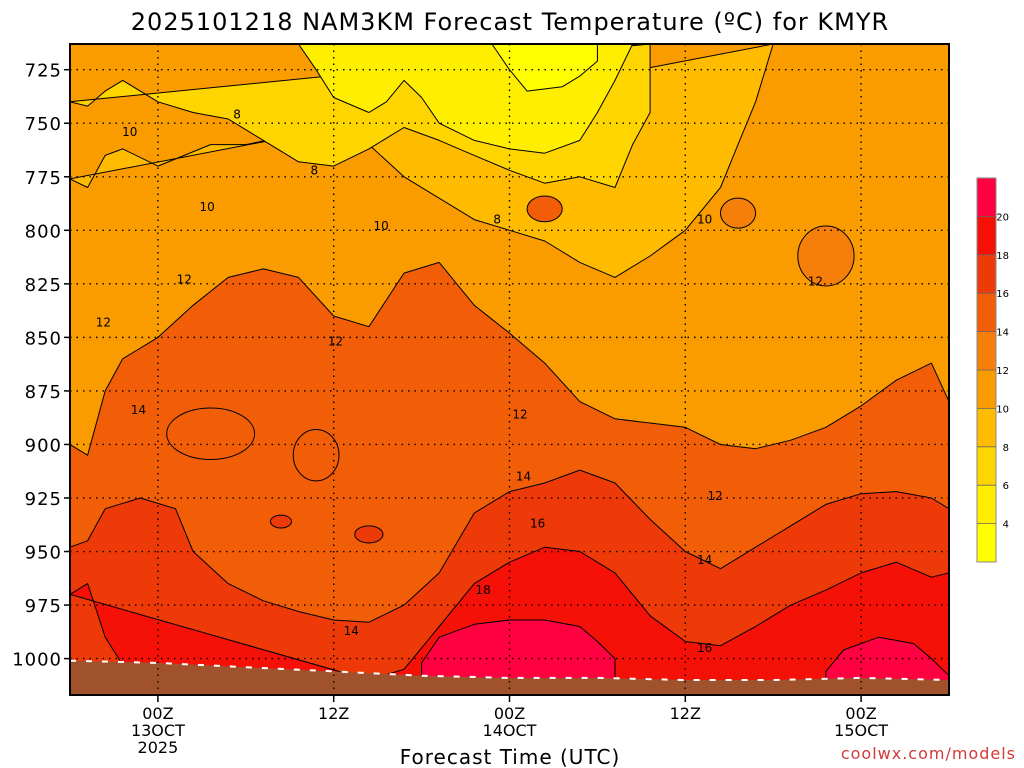 This screenshot has height=768, width=1024. Describe the element at coordinates (1002, 409) in the screenshot. I see `colorbar-tick-label: 10` at that location.